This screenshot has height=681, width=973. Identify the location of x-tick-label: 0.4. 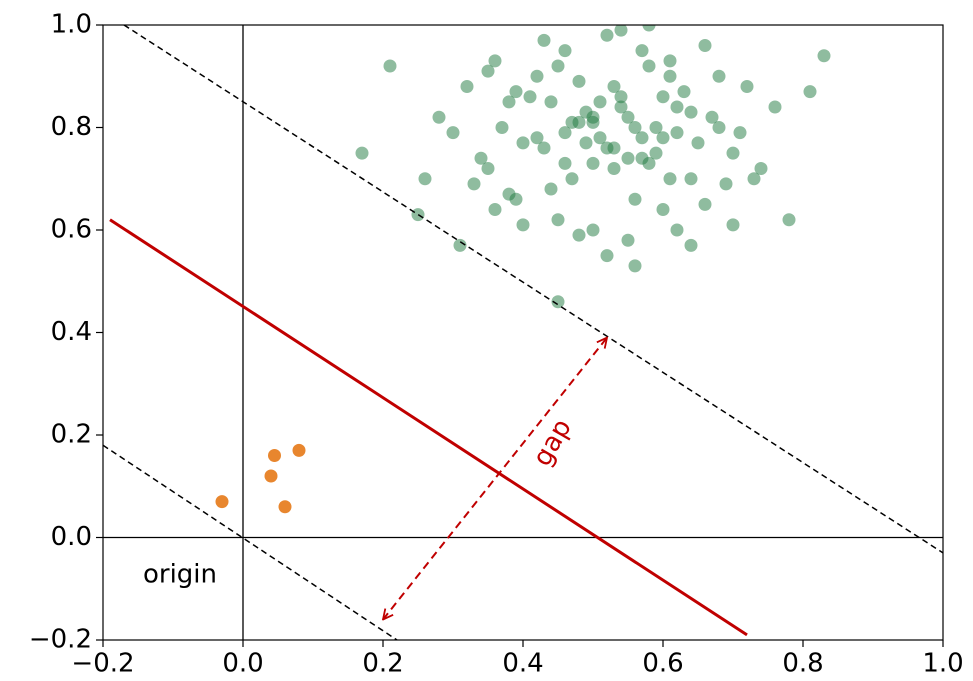
(522, 664).